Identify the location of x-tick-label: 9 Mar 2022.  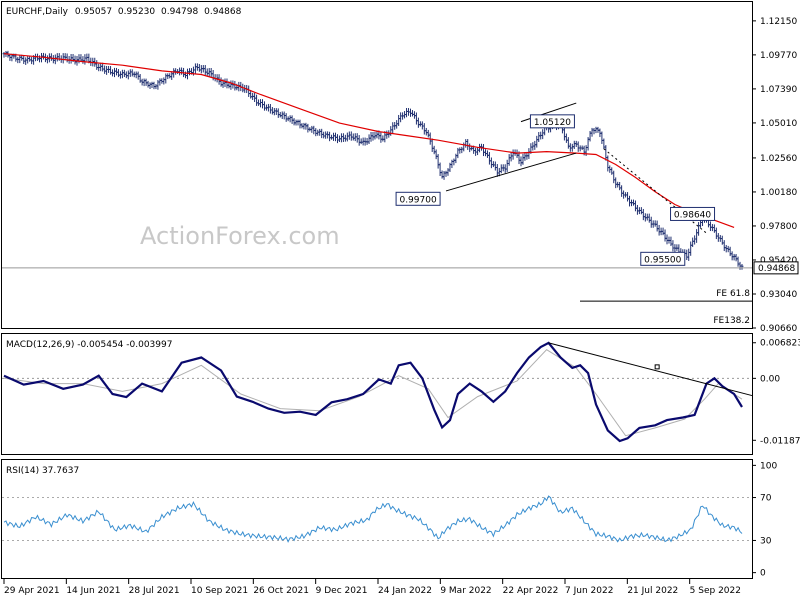
(465, 591).